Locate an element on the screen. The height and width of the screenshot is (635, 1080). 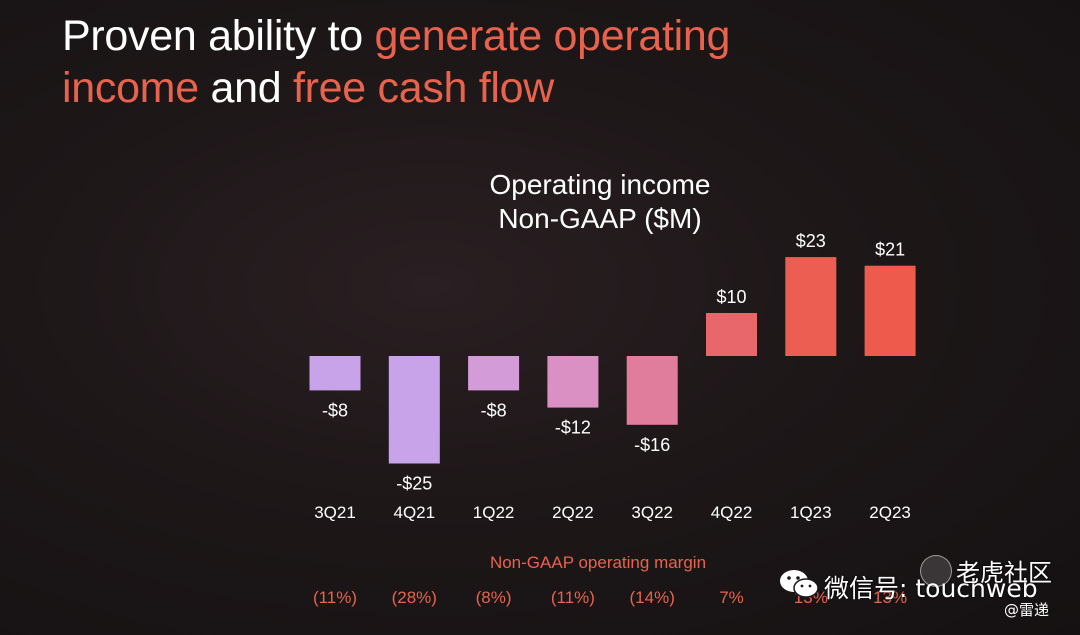
value-label-3Q22: -$16 is located at coordinates (652, 445).